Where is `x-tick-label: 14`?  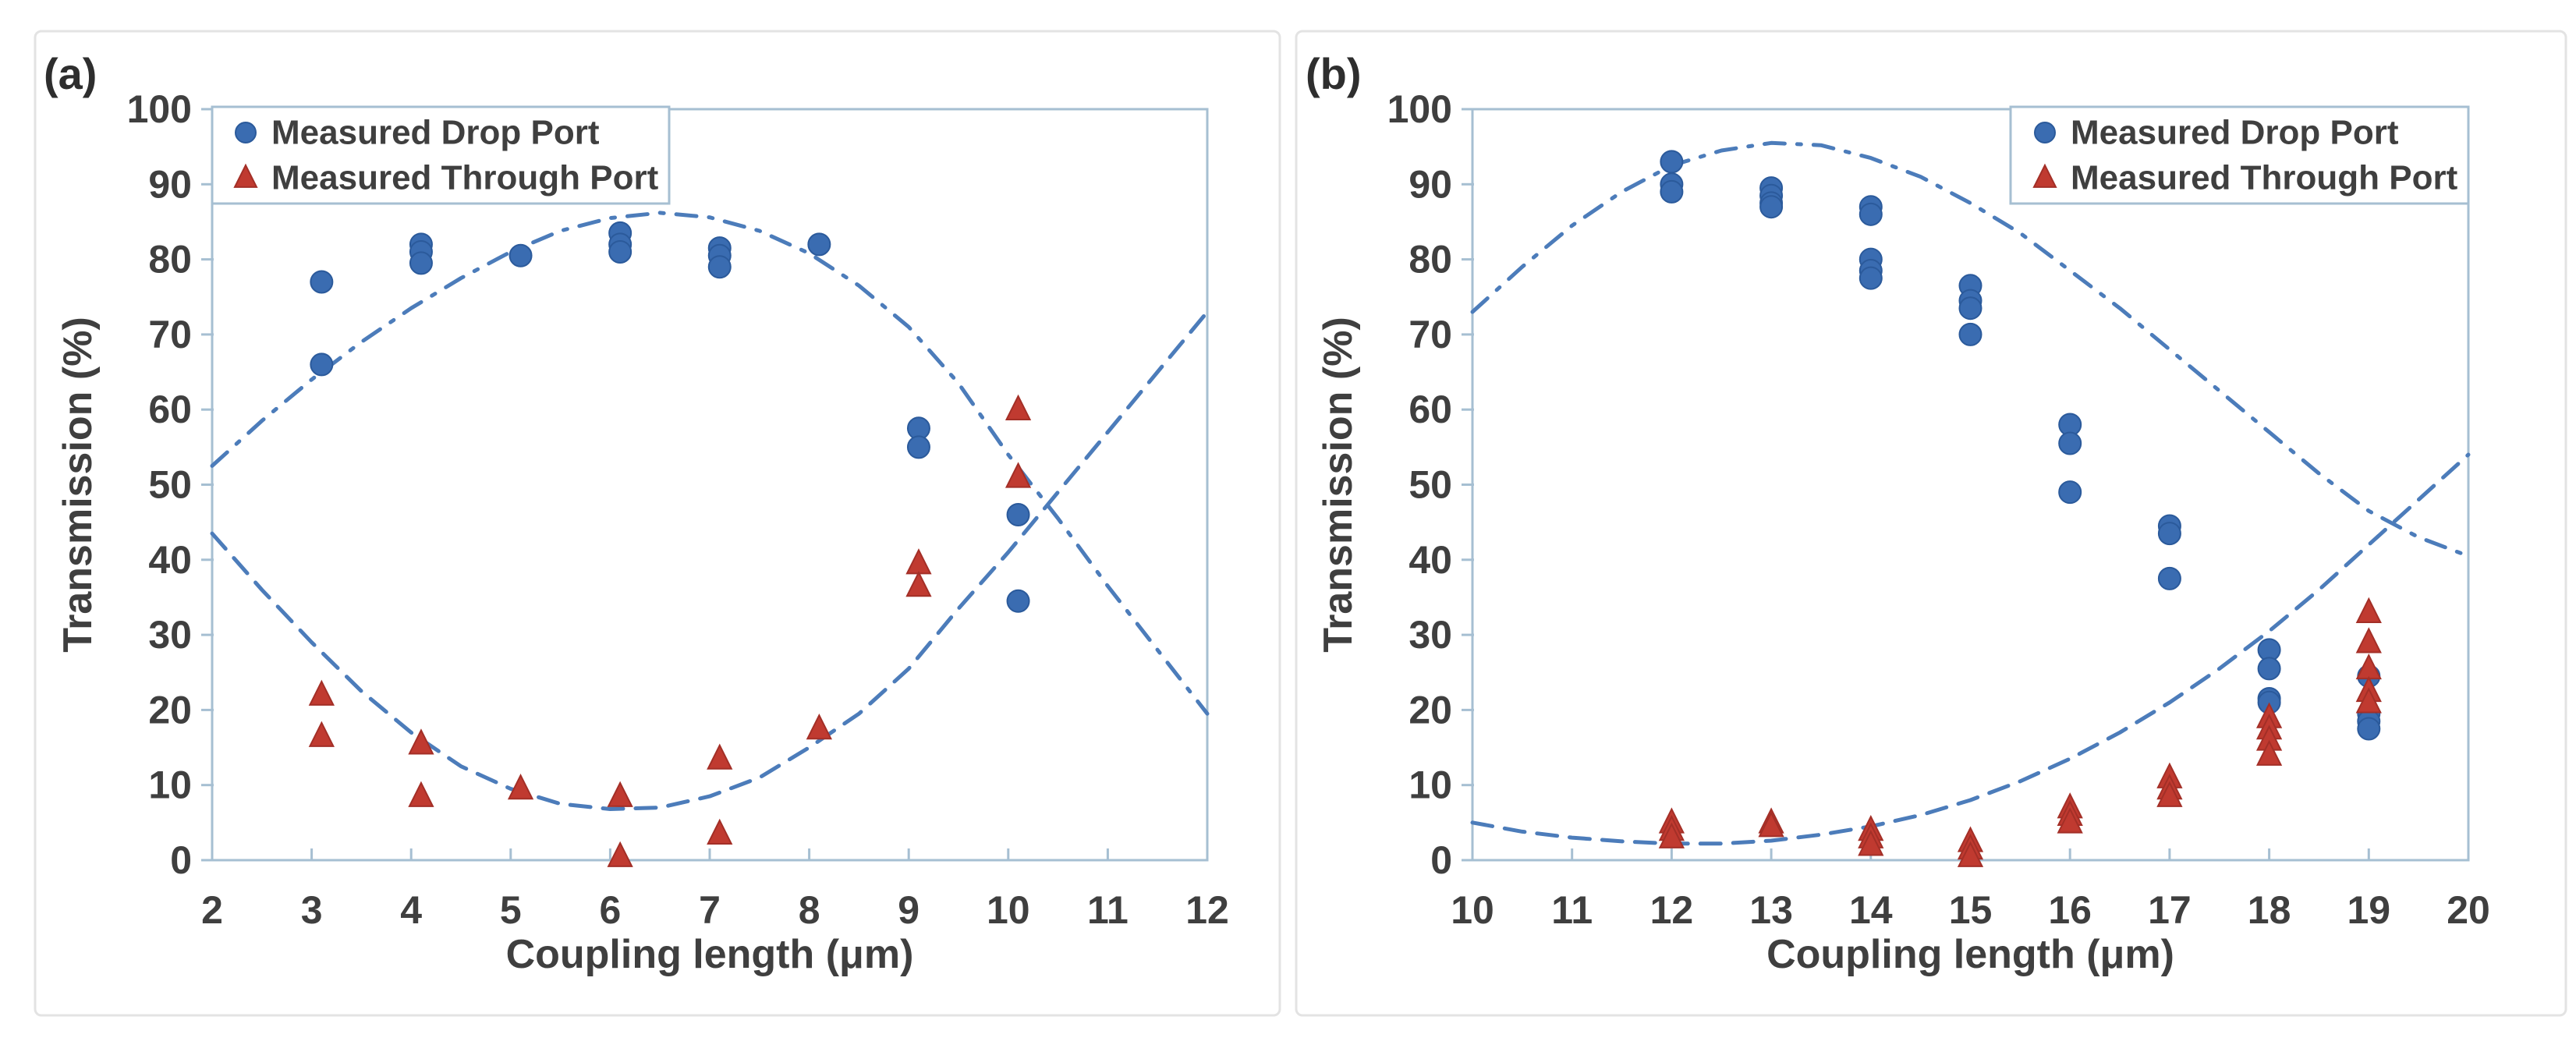 x-tick-label: 14 is located at coordinates (1871, 910).